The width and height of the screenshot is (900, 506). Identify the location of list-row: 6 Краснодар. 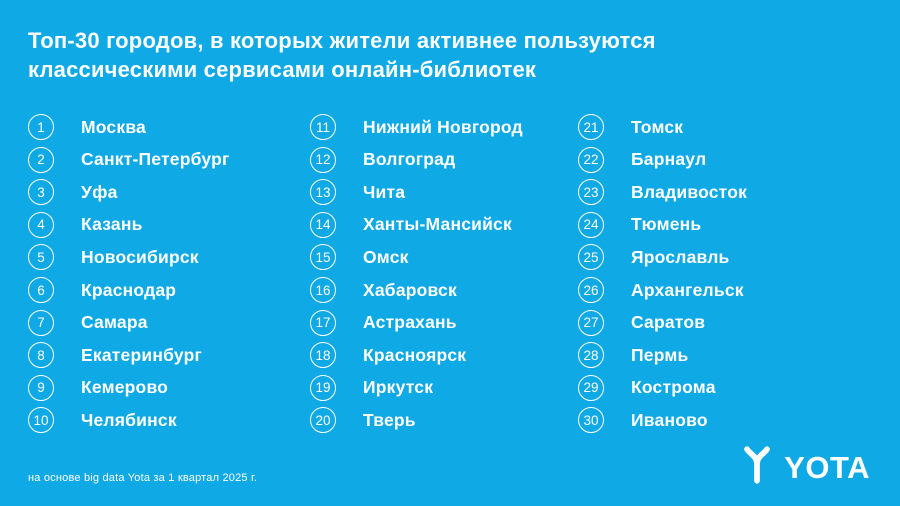
(169, 290).